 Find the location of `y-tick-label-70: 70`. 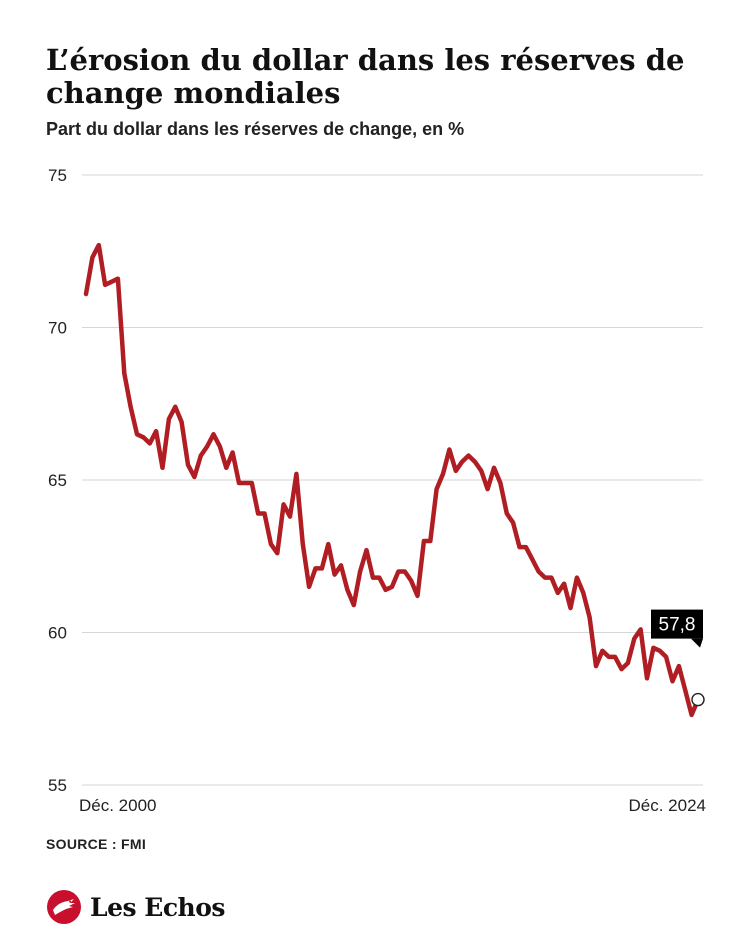

y-tick-label-70: 70 is located at coordinates (57, 328).